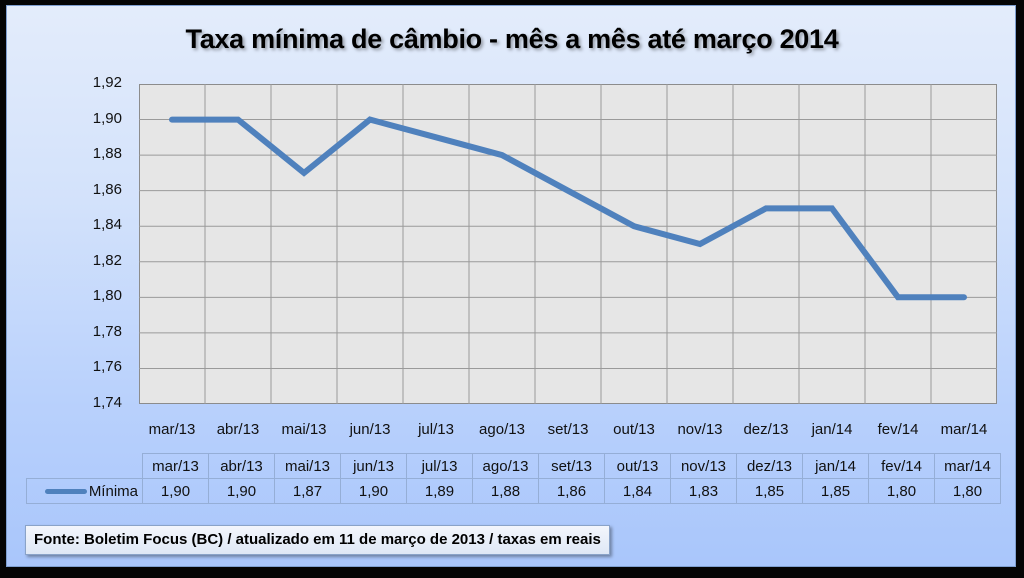 This screenshot has height=578, width=1024. Describe the element at coordinates (700, 429) in the screenshot. I see `x-tick-label: nov/13` at that location.